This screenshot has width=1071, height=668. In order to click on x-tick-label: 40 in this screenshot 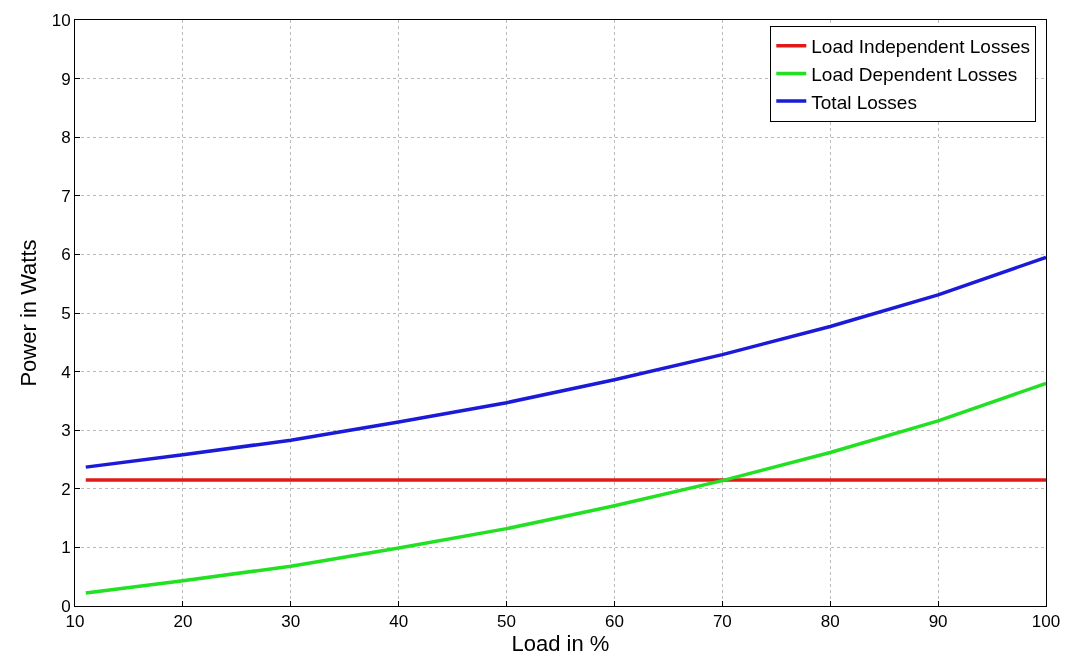, I will do `click(399, 622)`.